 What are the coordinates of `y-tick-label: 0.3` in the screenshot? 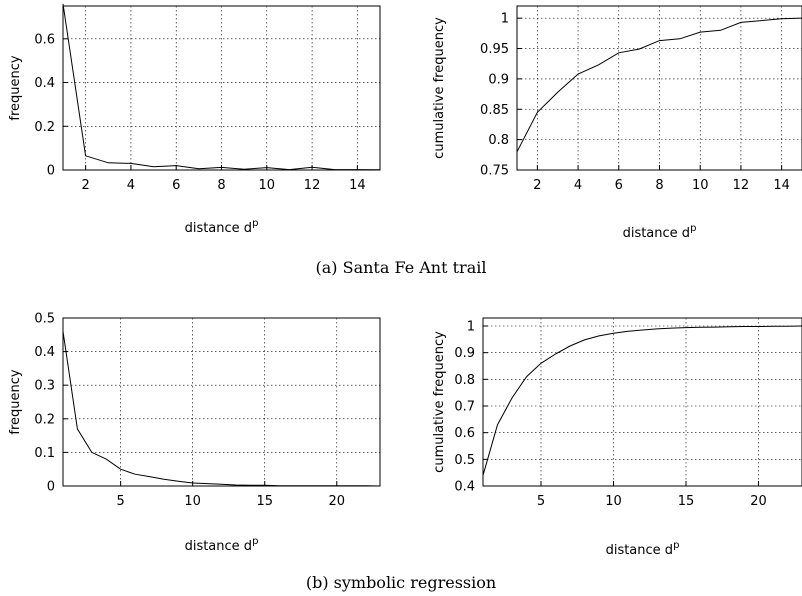 It's located at (44, 386).